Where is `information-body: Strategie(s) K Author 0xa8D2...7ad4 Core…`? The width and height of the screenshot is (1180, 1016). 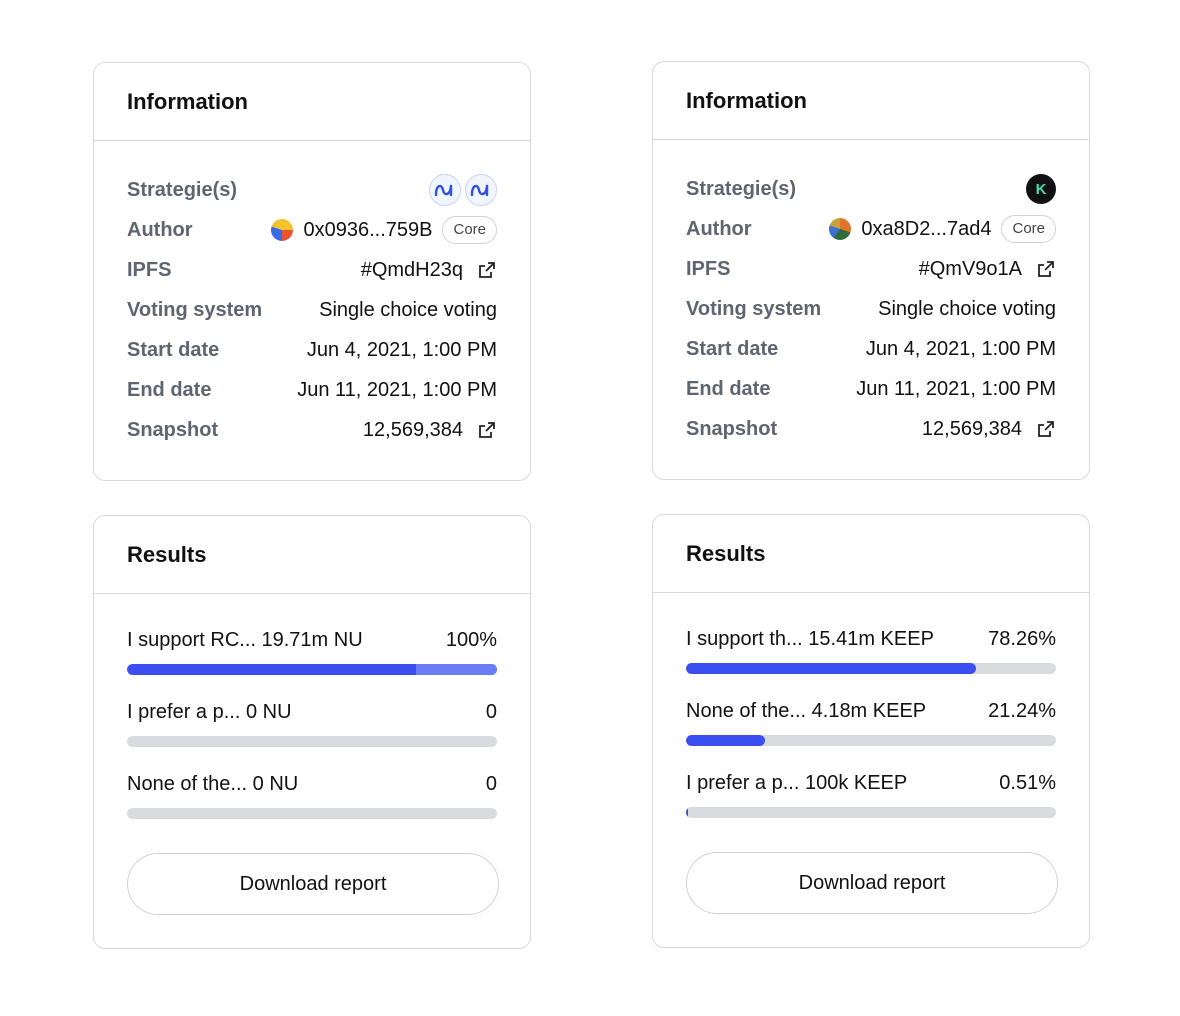
information-body: Strategie(s) K Author 0xa8D2...7ad4 Core… is located at coordinates (871, 309).